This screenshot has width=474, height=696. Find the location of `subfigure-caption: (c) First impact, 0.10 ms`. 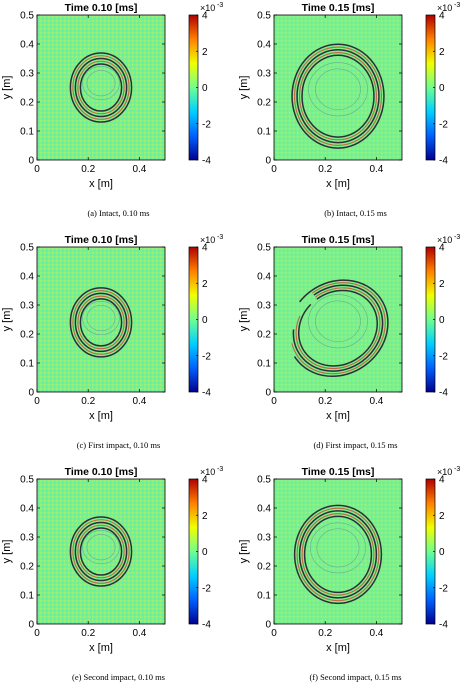

subfigure-caption: (c) First impact, 0.10 ms is located at coordinates (118, 445).